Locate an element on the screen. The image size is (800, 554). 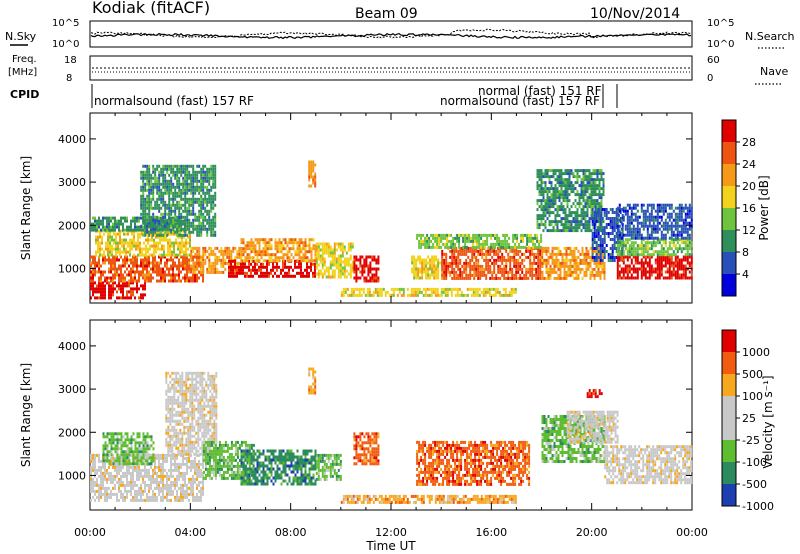
freq-strip is located at coordinates (391, 68).